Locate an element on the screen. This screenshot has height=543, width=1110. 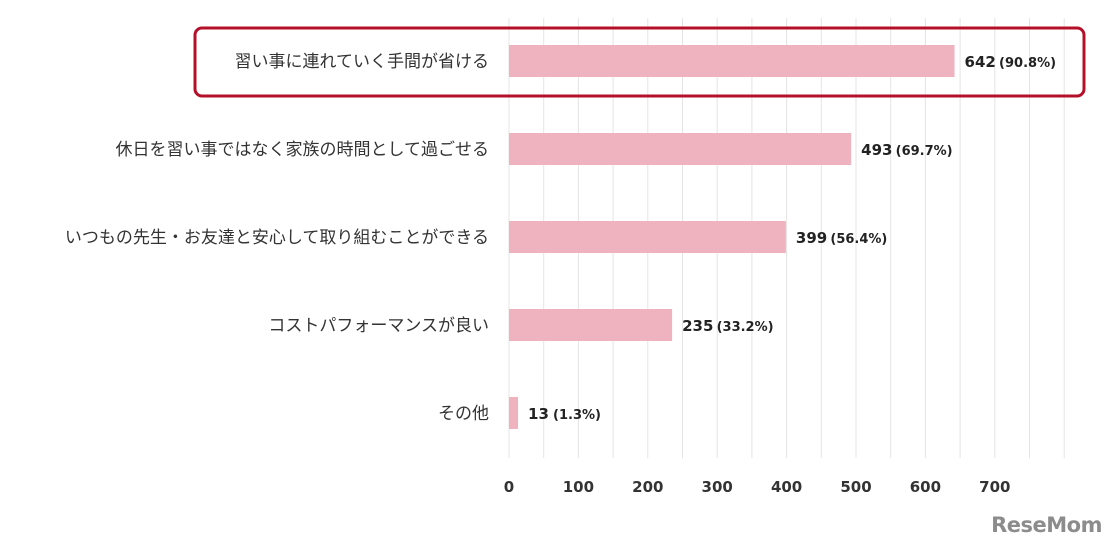
x-tick-label: 400 is located at coordinates (786, 487).